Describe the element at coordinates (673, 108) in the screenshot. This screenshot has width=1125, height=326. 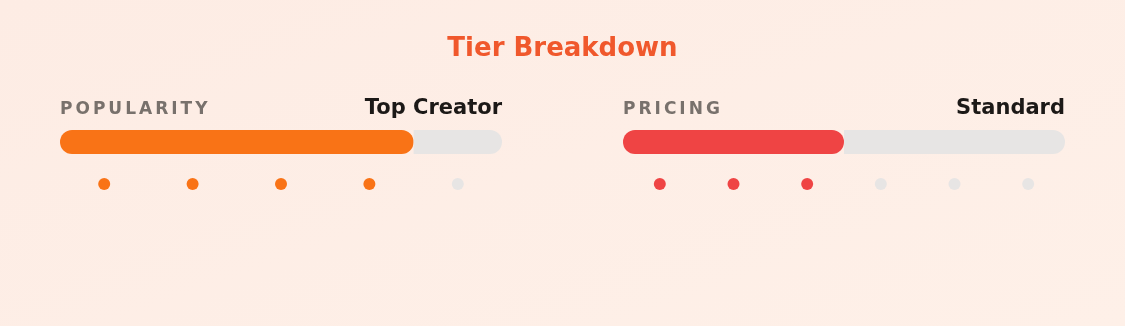
I see `chart-title: PRICING` at that location.